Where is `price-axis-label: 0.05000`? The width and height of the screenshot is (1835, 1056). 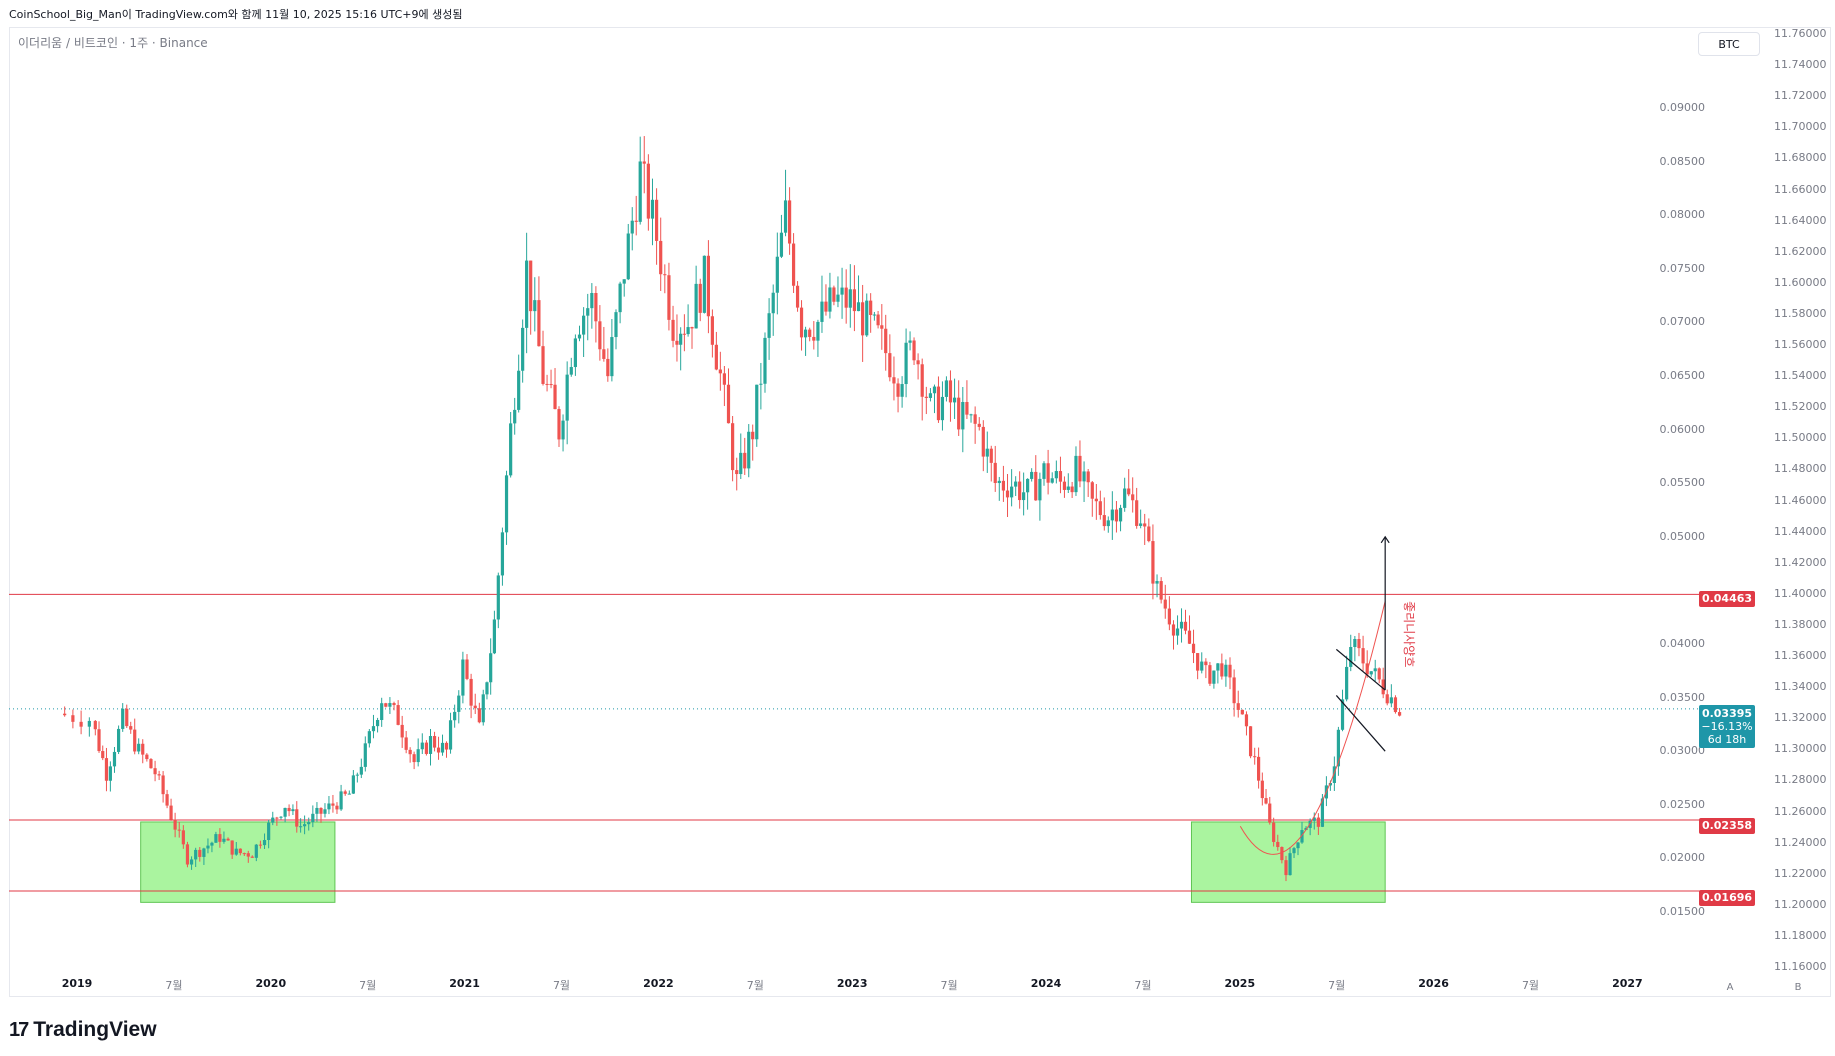
price-axis-label: 0.05000 is located at coordinates (1682, 536).